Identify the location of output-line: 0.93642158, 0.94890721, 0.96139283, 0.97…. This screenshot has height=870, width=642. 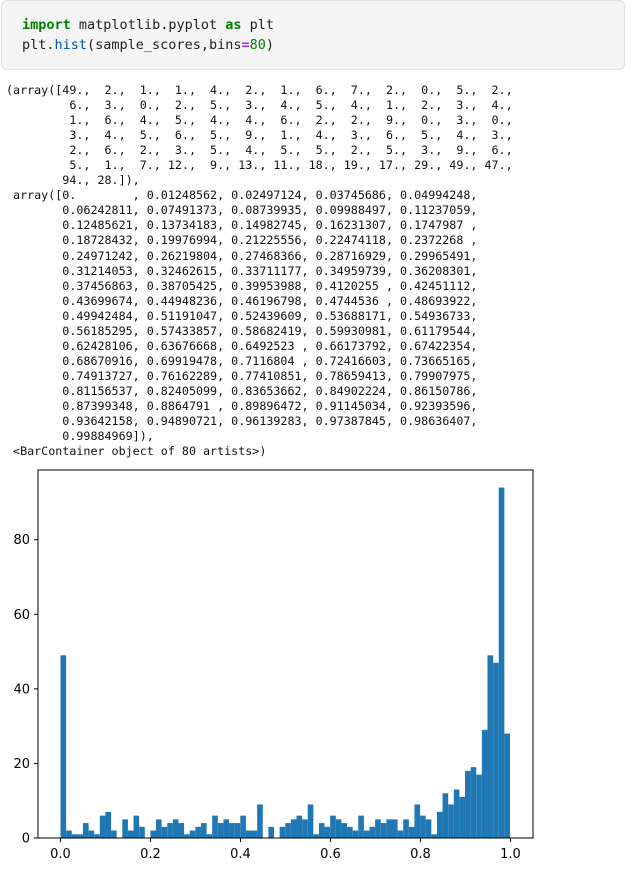
(270, 421).